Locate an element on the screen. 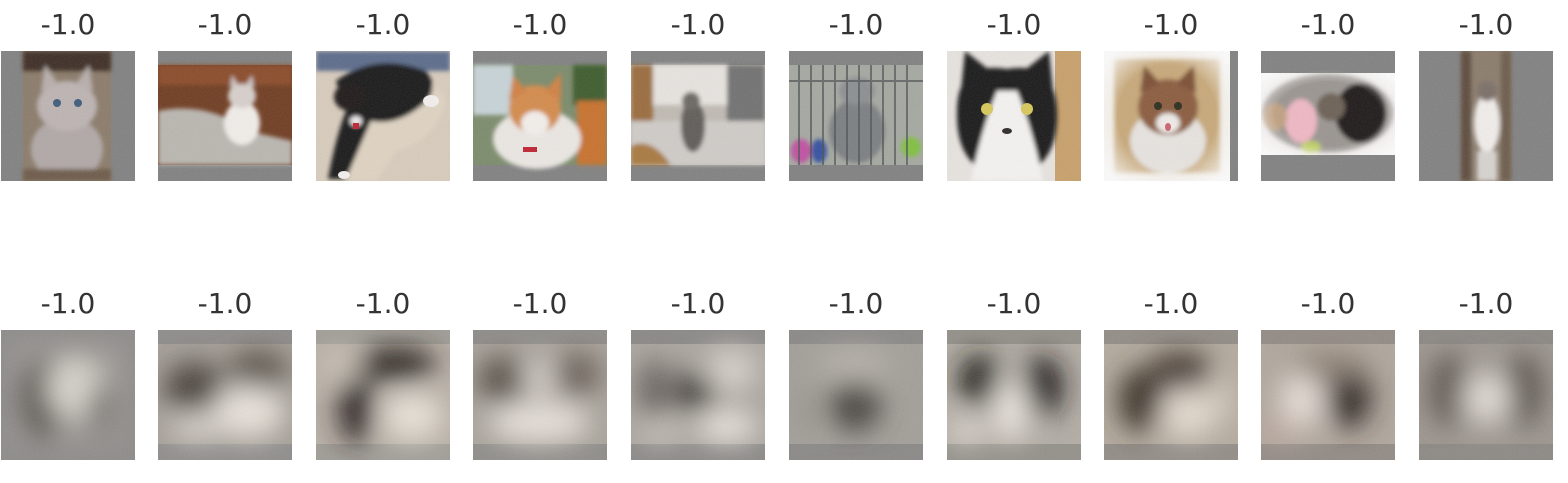 This screenshot has height=483, width=1568. reconstruction-2: -1.0 is located at coordinates (225, 371).